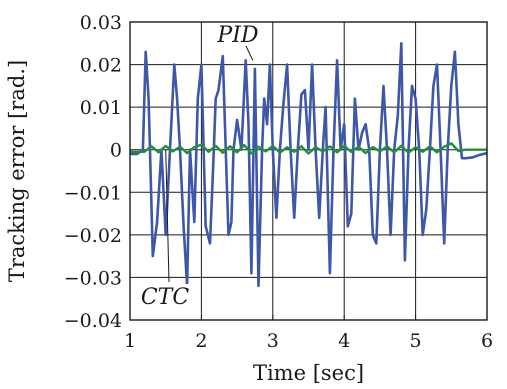 Image resolution: width=507 pixels, height=389 pixels. I want to click on y-tick-label: −0.03, so click(93, 278).